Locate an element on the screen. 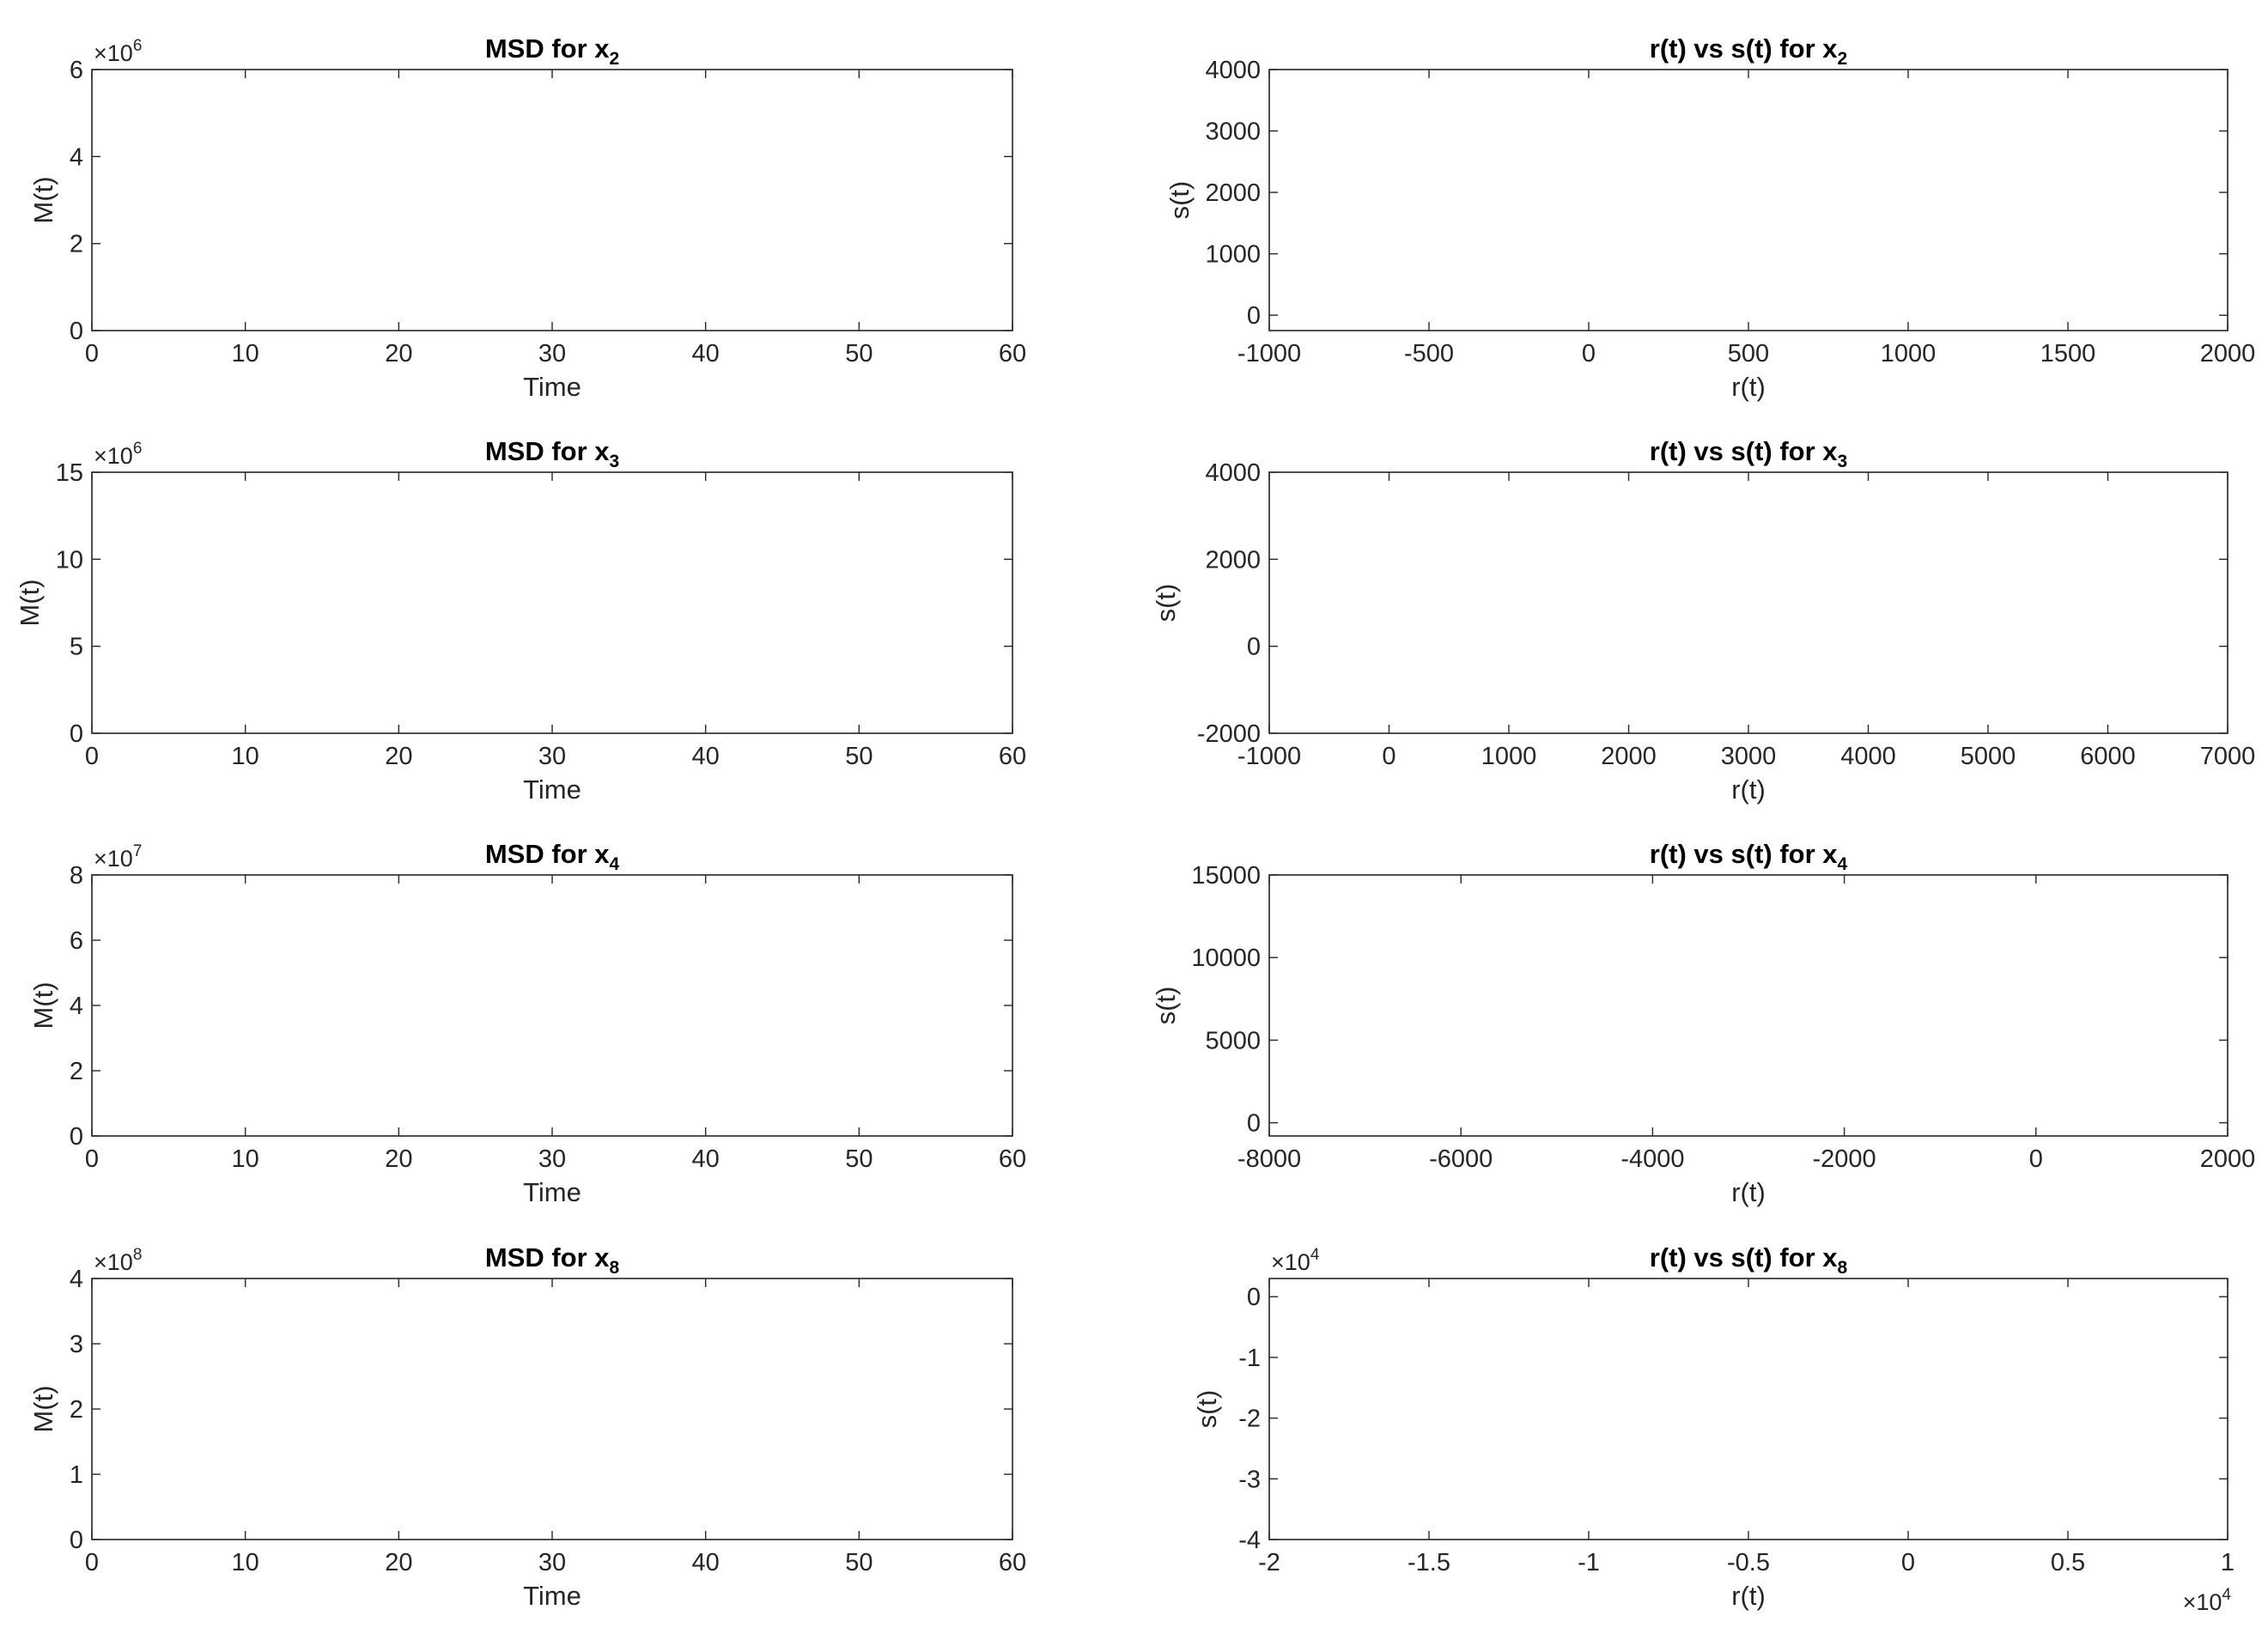 This screenshot has width=2268, height=1646. y-exponent-label: ×10⁶ is located at coordinates (118, 455).